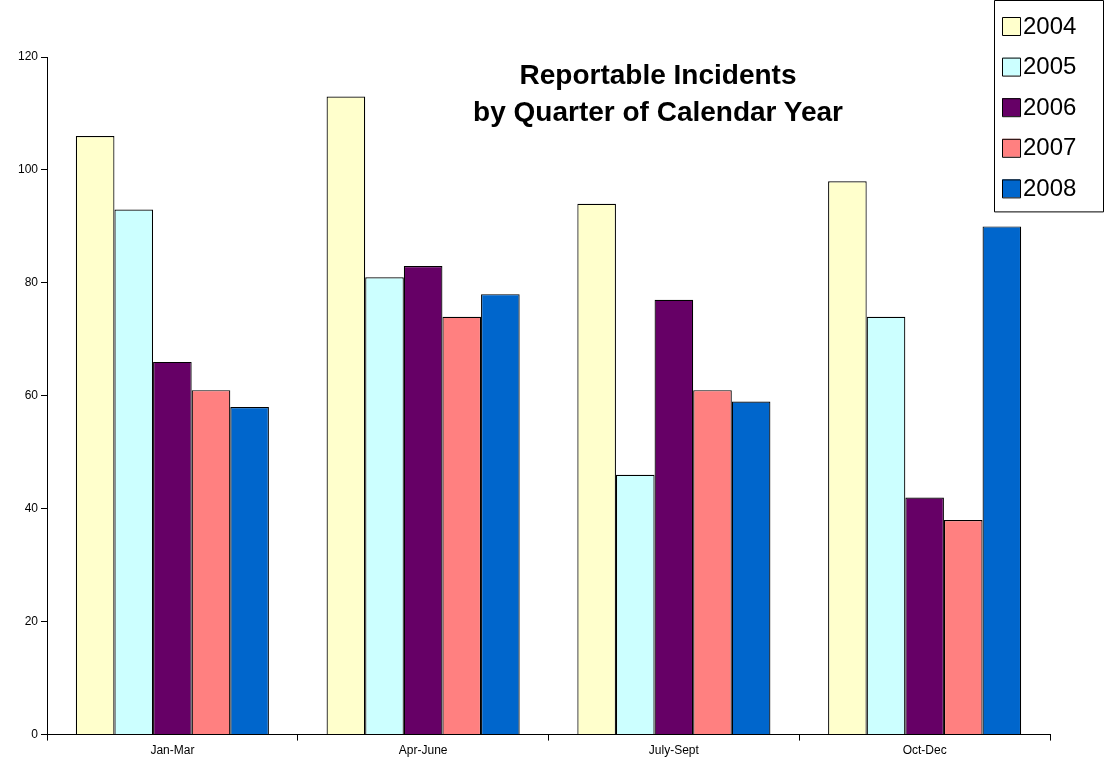 The height and width of the screenshot is (767, 1104). What do you see at coordinates (1050, 147) in the screenshot?
I see `legend-label: 2007` at bounding box center [1050, 147].